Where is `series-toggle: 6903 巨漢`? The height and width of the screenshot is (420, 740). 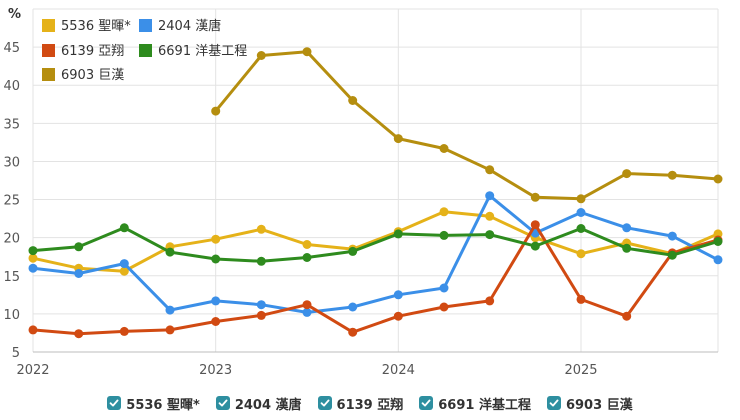
series-toggle: 6903 巨漢 is located at coordinates (589, 403).